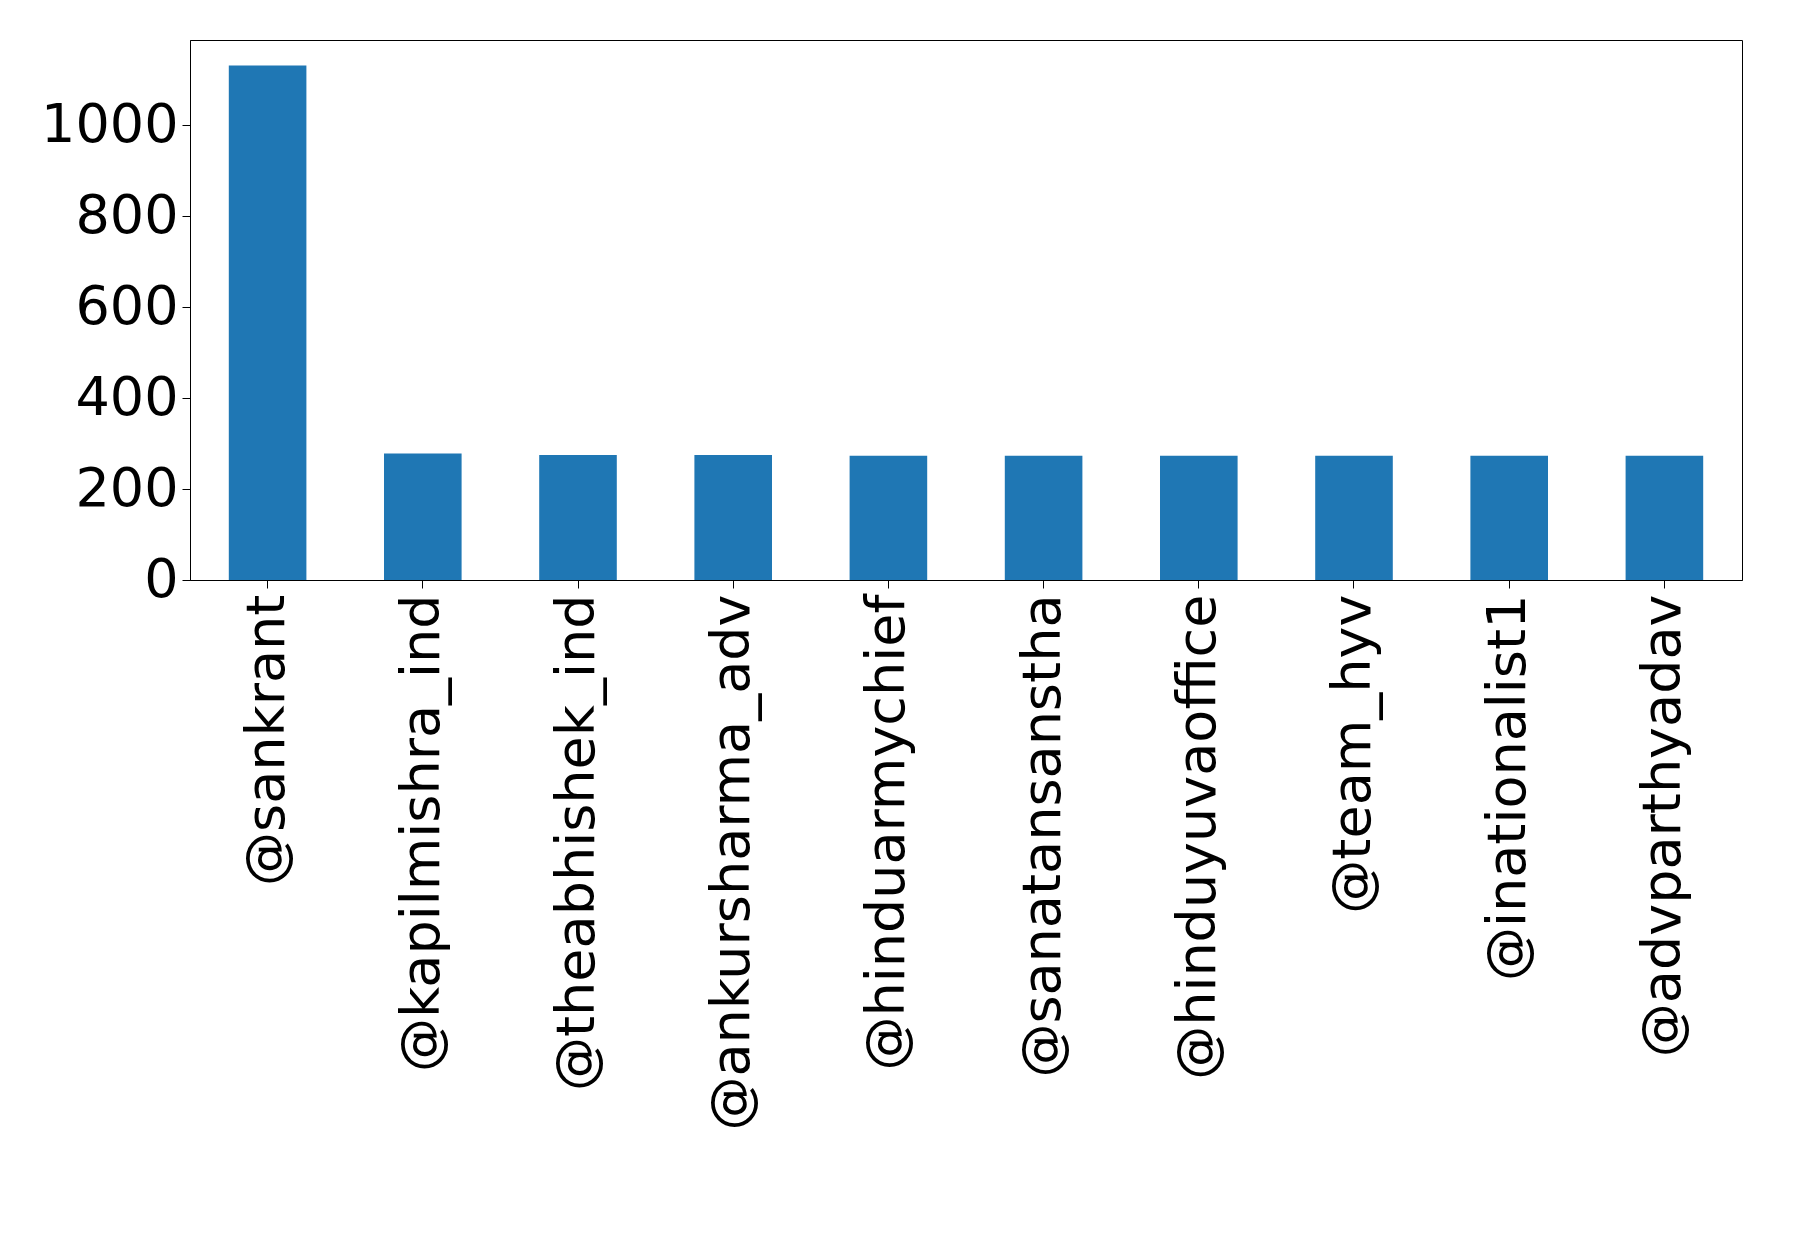 This screenshot has width=1798, height=1248. What do you see at coordinates (1196, 837) in the screenshot?
I see `x-tick-label: @hinduyuvaoffice` at bounding box center [1196, 837].